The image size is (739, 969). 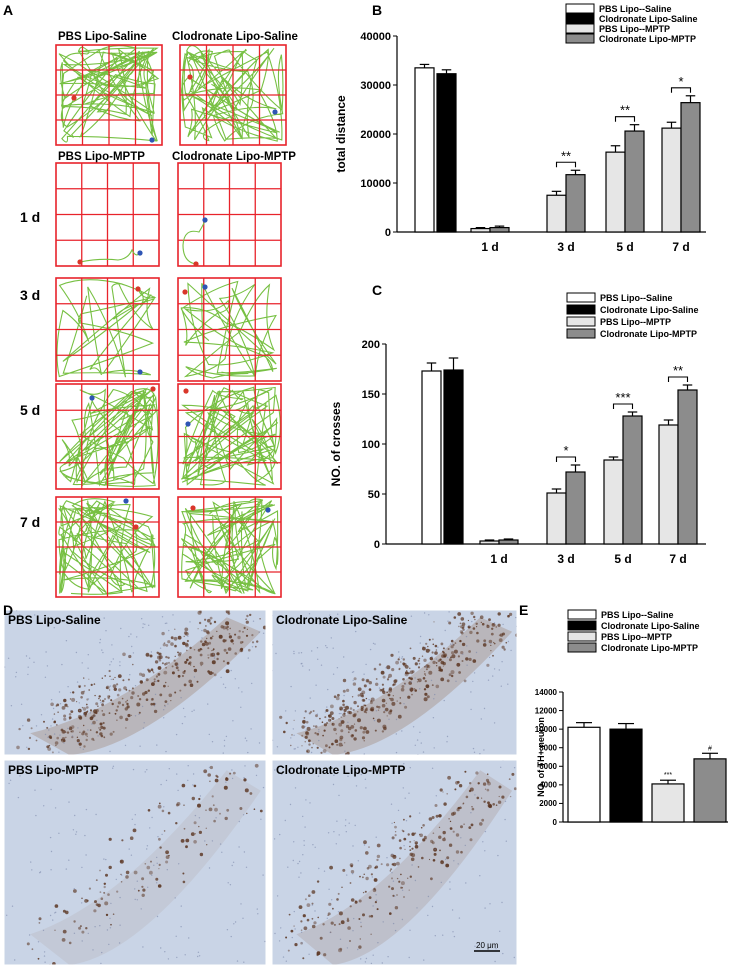 I want to click on bar, so click(x=556, y=518).